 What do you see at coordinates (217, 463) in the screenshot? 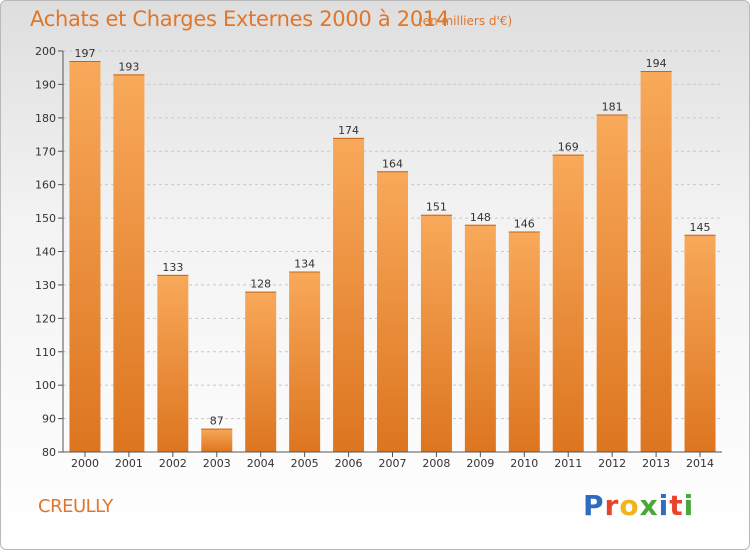
I see `x-tick-label-2003: 2003` at bounding box center [217, 463].